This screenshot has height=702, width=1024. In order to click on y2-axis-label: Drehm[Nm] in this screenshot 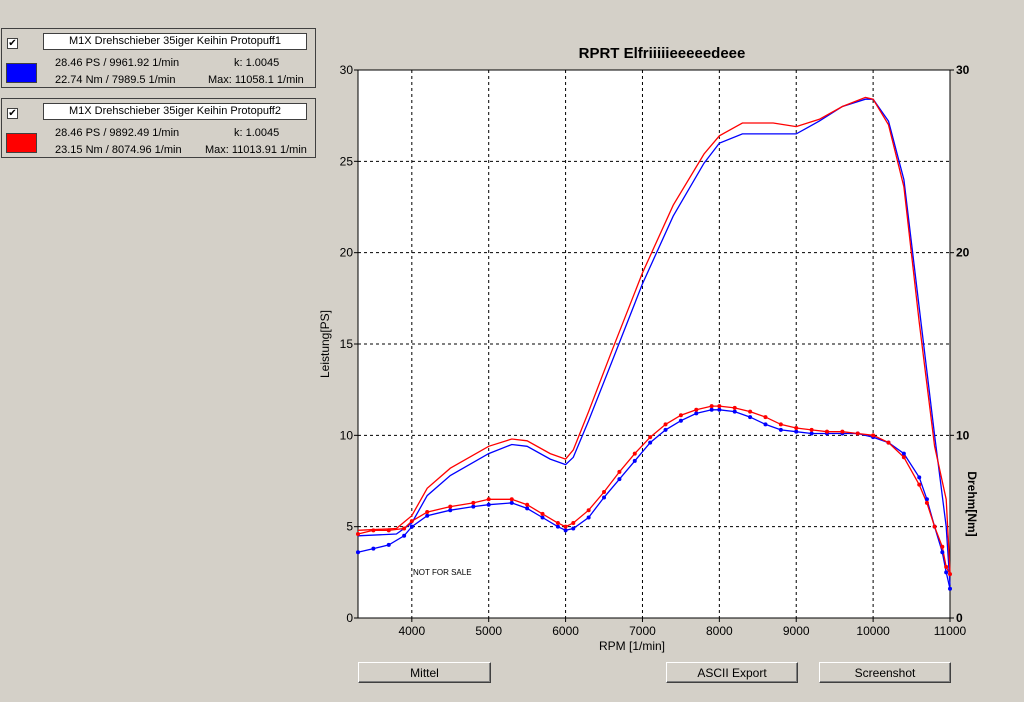, I will do `click(972, 503)`.